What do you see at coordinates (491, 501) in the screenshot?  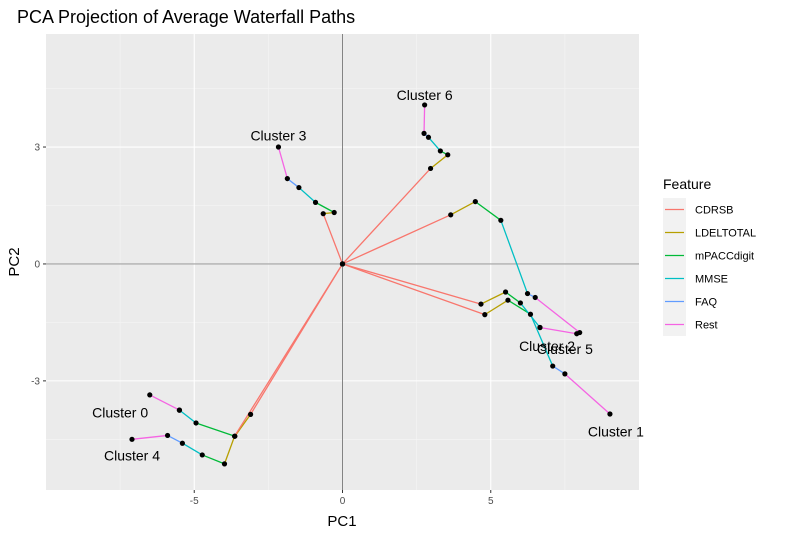 I see `x-tick-label: 5` at bounding box center [491, 501].